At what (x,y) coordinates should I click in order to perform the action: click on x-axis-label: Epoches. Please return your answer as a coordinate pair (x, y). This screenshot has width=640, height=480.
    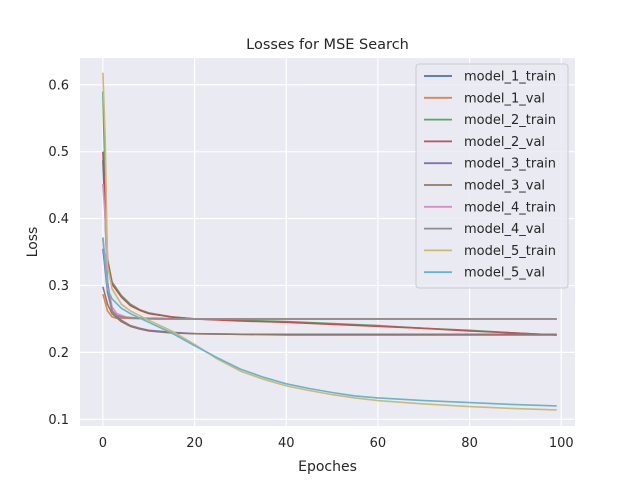
    Looking at the image, I should click on (327, 467).